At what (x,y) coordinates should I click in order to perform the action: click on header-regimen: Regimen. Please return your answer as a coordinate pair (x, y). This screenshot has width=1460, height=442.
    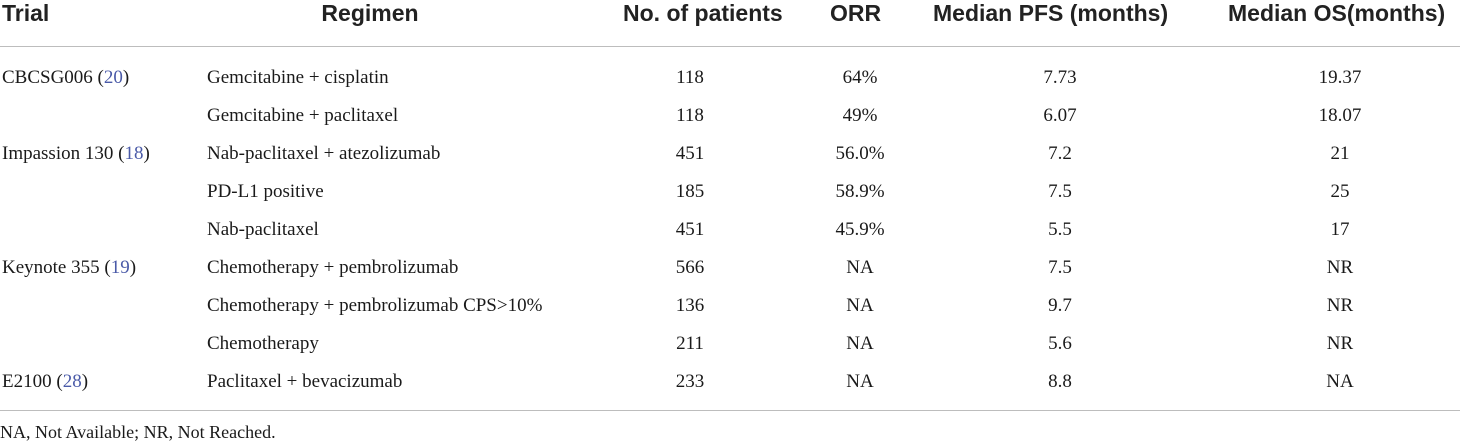
    Looking at the image, I should click on (370, 13).